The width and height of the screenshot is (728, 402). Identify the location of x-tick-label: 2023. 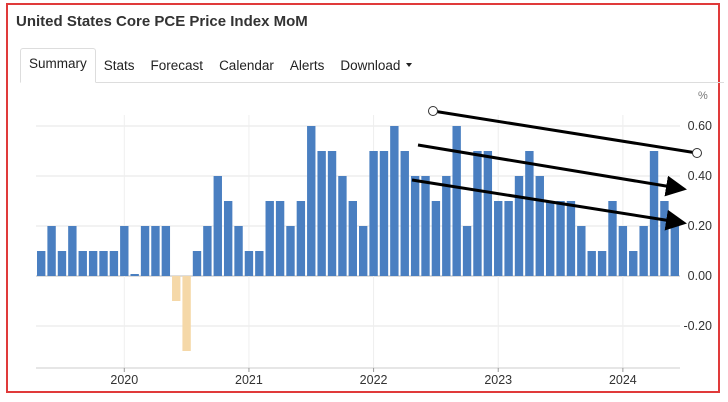
(498, 380).